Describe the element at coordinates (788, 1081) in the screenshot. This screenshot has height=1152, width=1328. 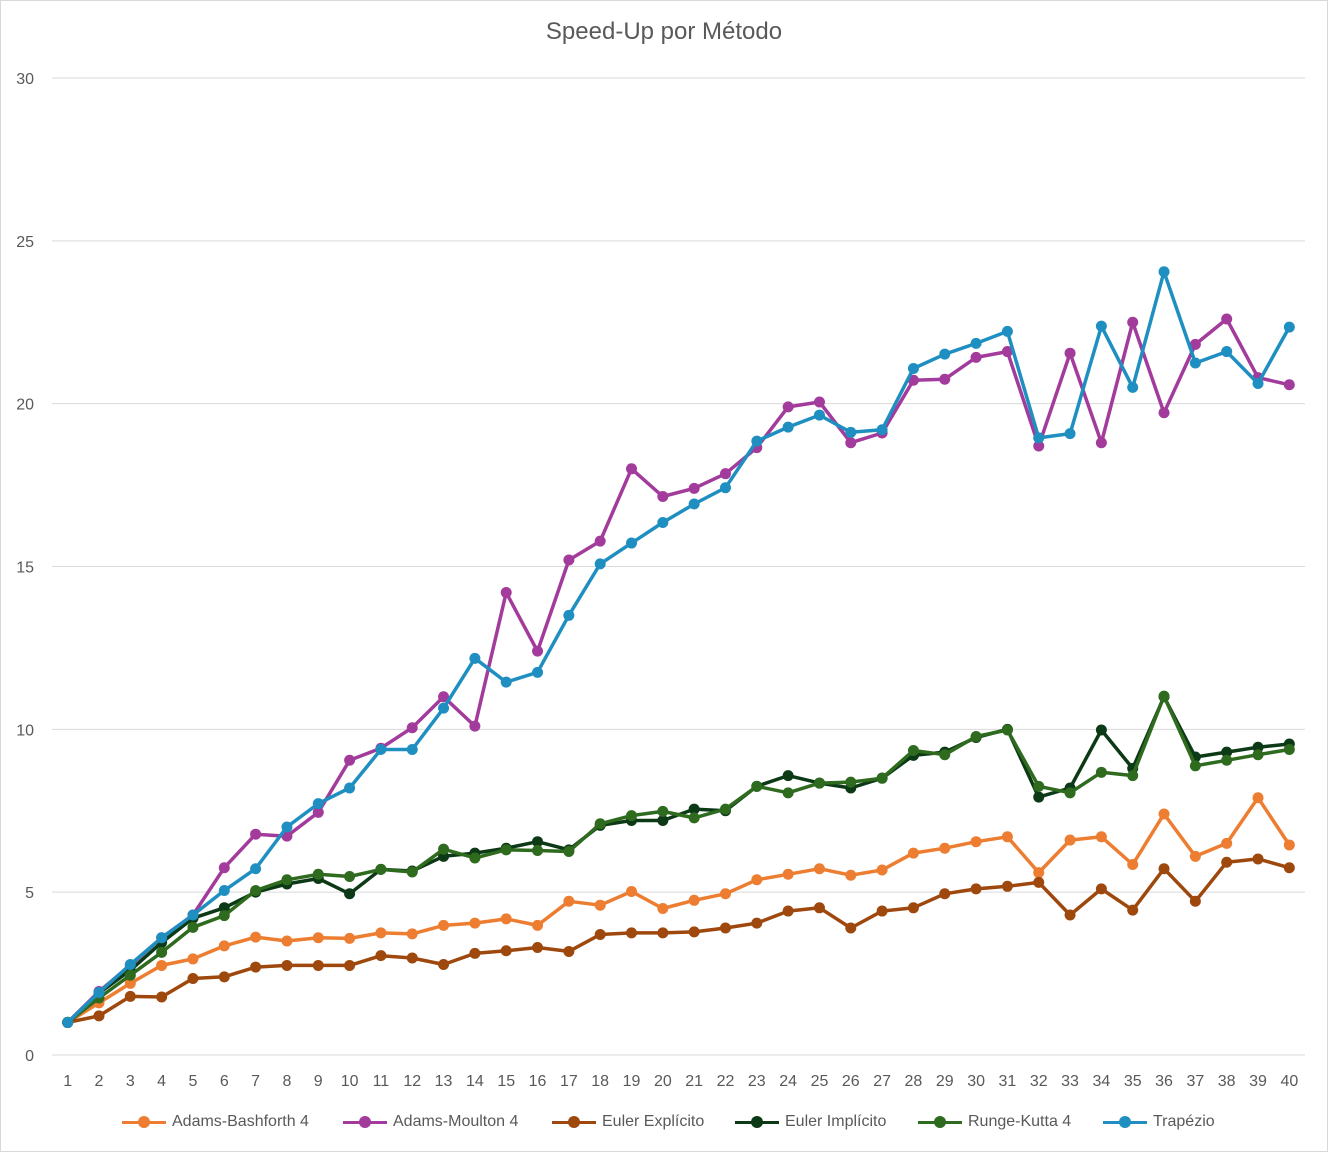
I see `x-tick-label: 24` at that location.